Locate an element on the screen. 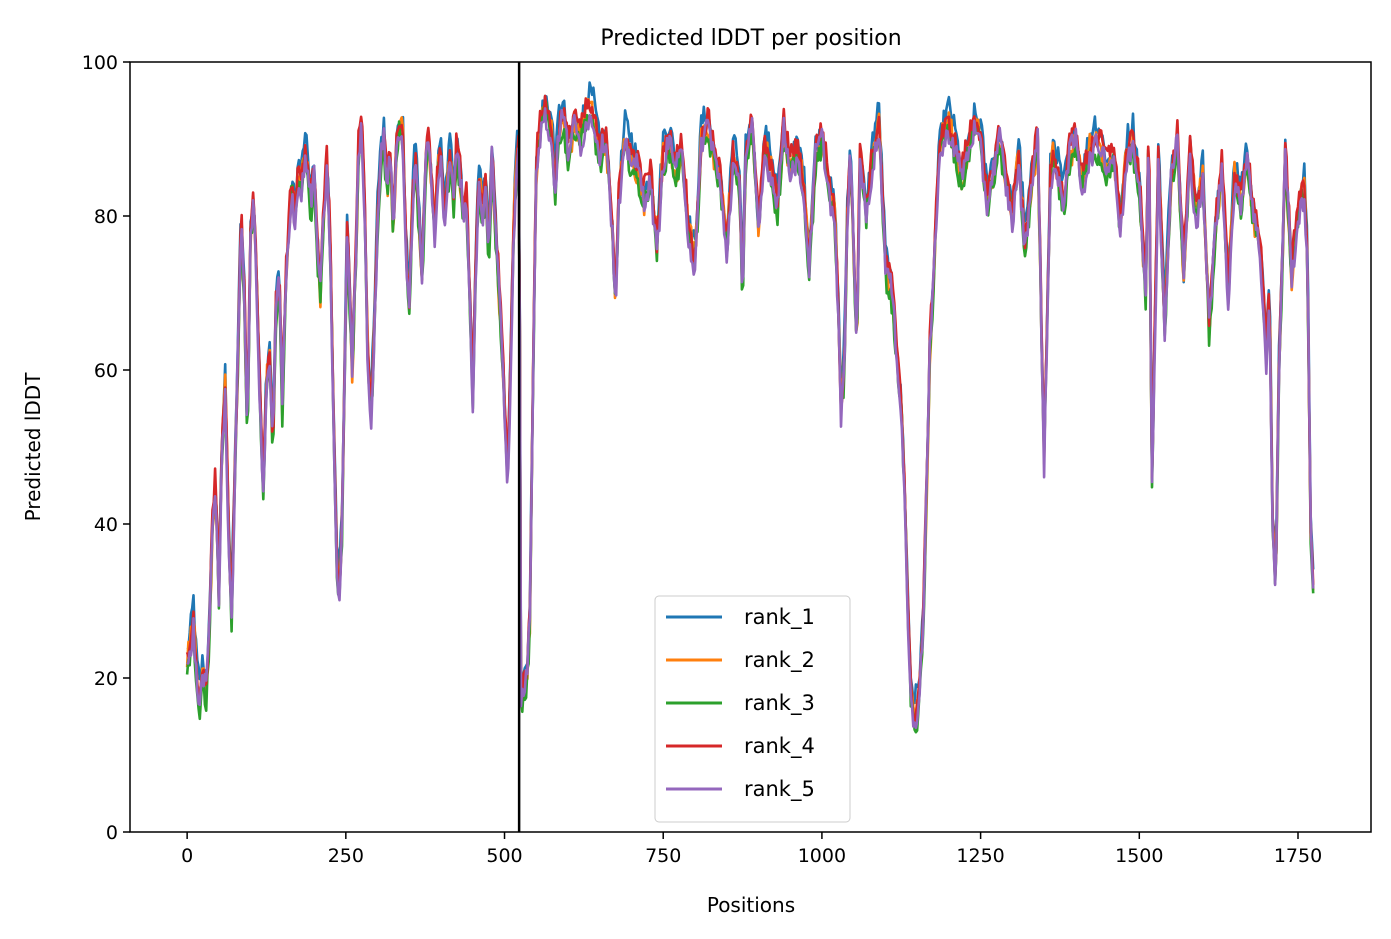 This screenshot has width=1391, height=939. legend-label: rank_2 is located at coordinates (779, 660).